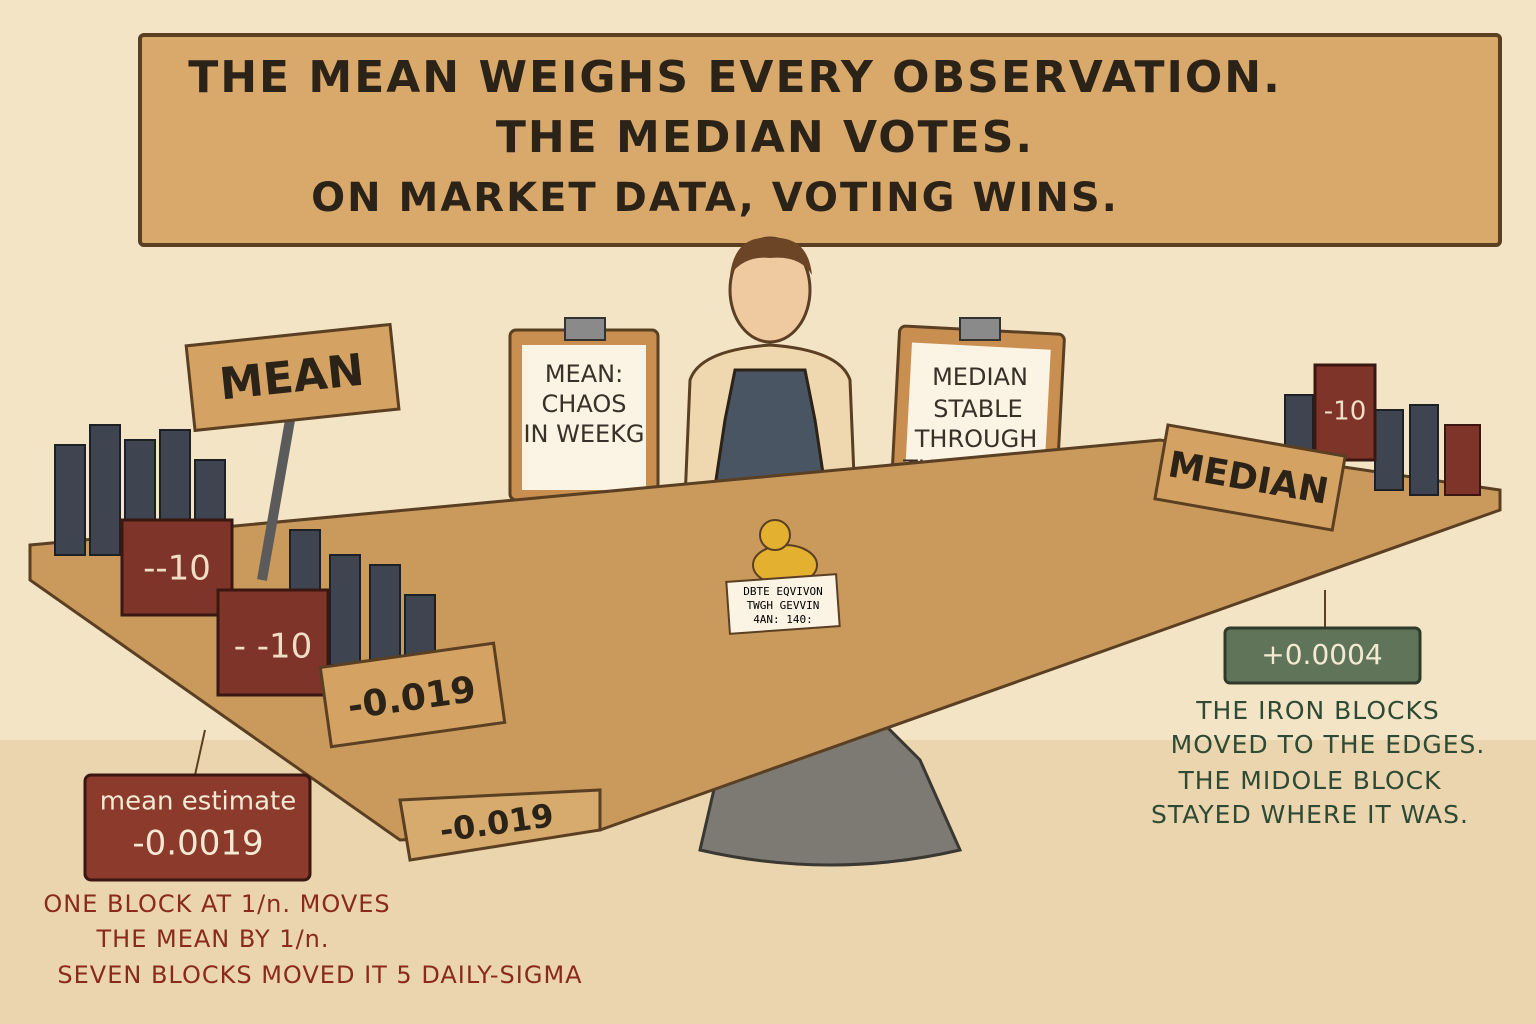 The width and height of the screenshot is (1536, 1024). I want to click on note-line: THE IRON BLOCKS, so click(1317, 710).